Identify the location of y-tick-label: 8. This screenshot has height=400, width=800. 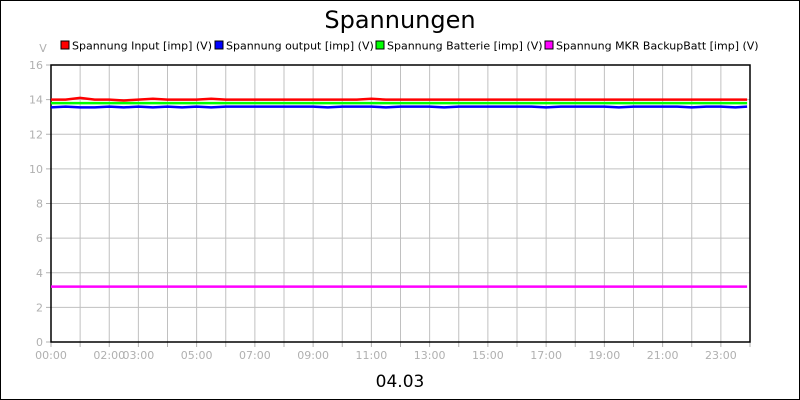
(39, 204).